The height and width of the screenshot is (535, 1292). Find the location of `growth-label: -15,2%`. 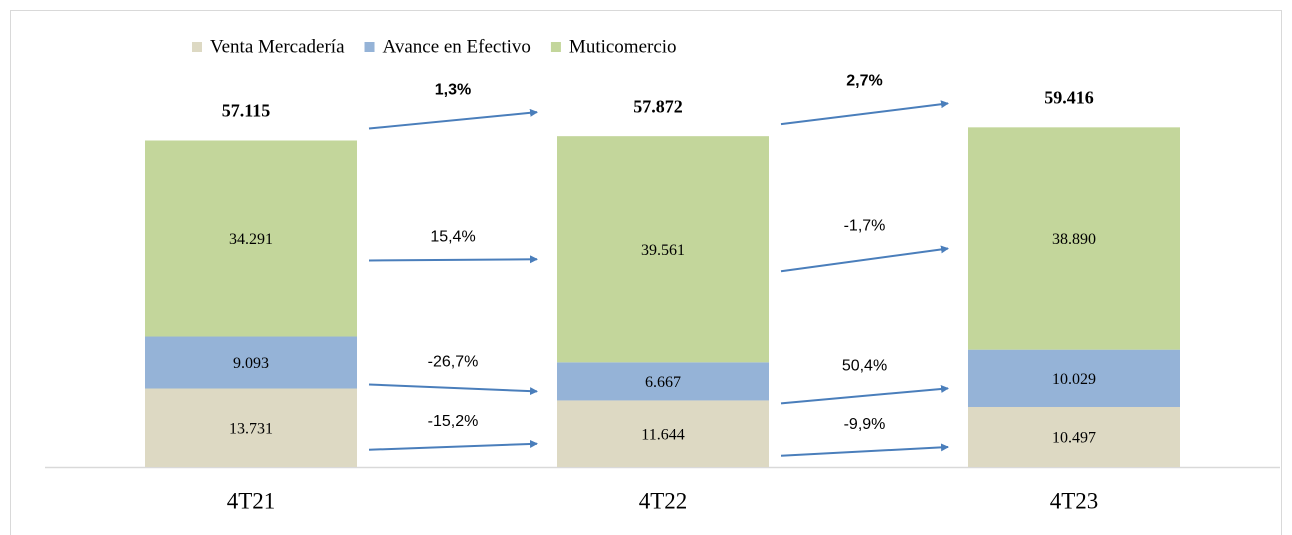

growth-label: -15,2% is located at coordinates (453, 421).